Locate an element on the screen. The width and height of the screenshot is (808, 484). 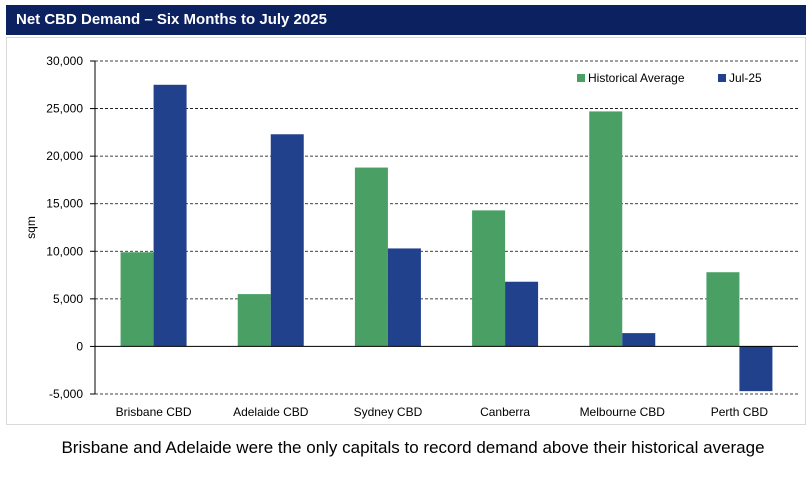
x-tick-label: Melbourne CBD is located at coordinates (623, 412).